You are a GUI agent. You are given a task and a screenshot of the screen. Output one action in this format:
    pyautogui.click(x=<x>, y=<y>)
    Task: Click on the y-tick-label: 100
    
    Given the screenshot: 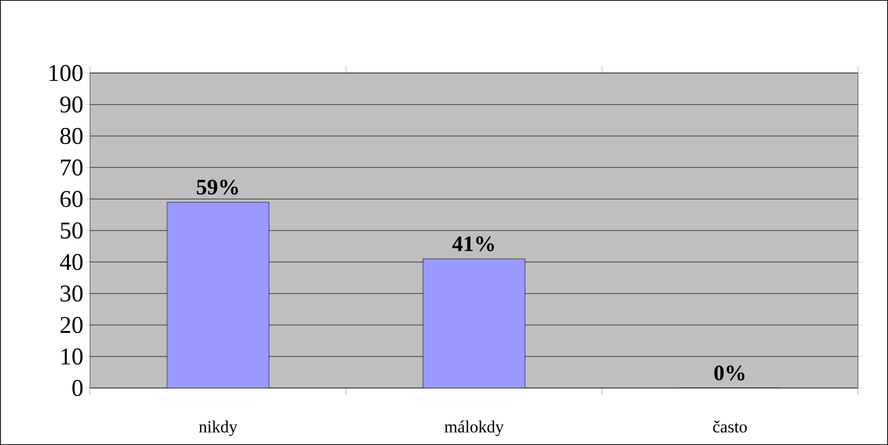 What is the action you would take?
    pyautogui.click(x=66, y=73)
    